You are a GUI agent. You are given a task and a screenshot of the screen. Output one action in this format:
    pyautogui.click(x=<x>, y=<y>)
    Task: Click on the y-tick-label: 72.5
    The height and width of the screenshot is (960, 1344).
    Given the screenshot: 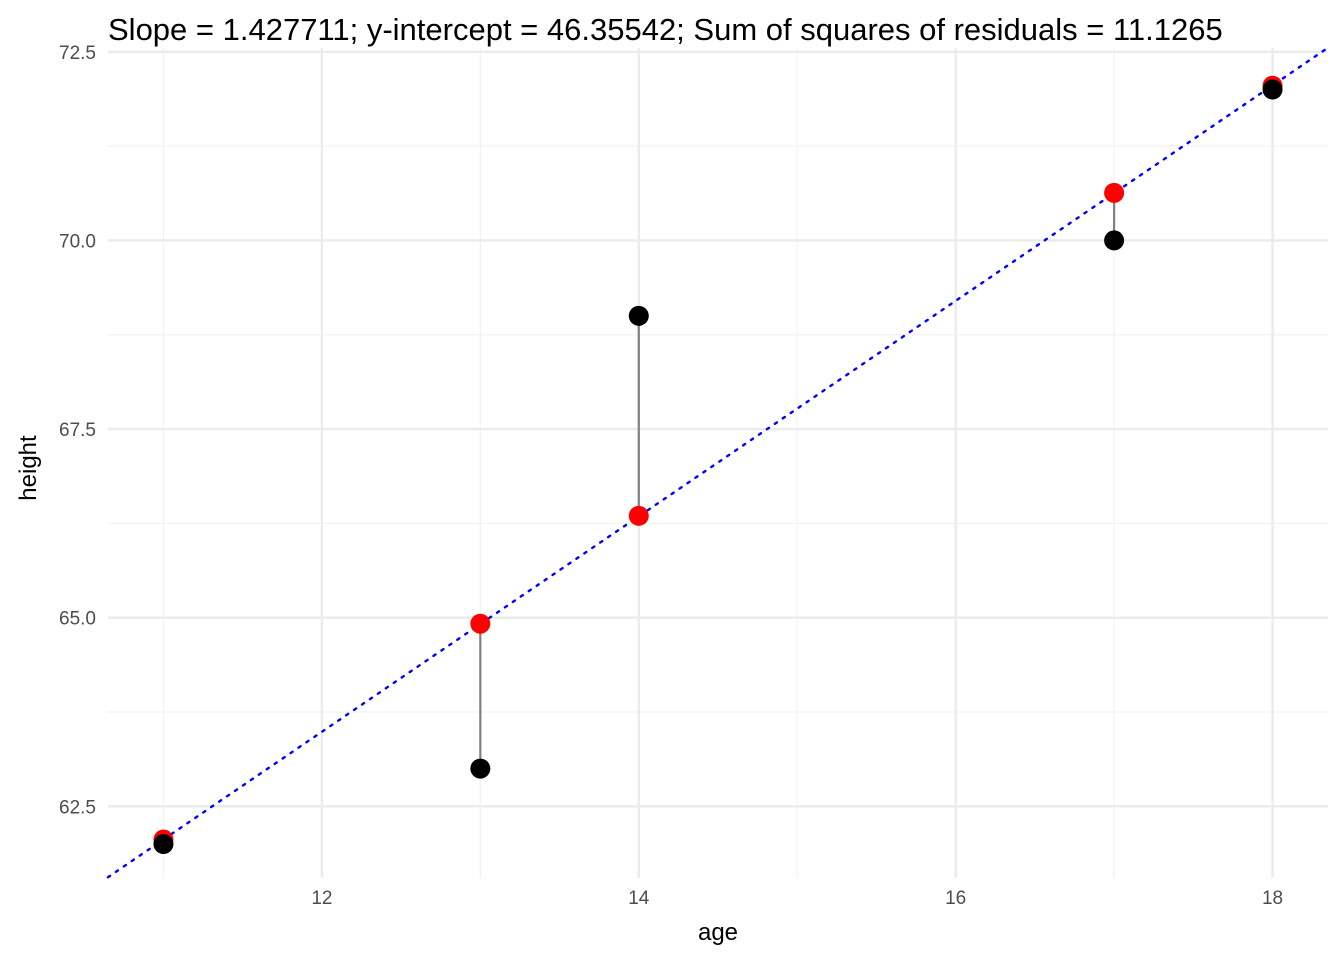 What is the action you would take?
    pyautogui.click(x=77, y=53)
    